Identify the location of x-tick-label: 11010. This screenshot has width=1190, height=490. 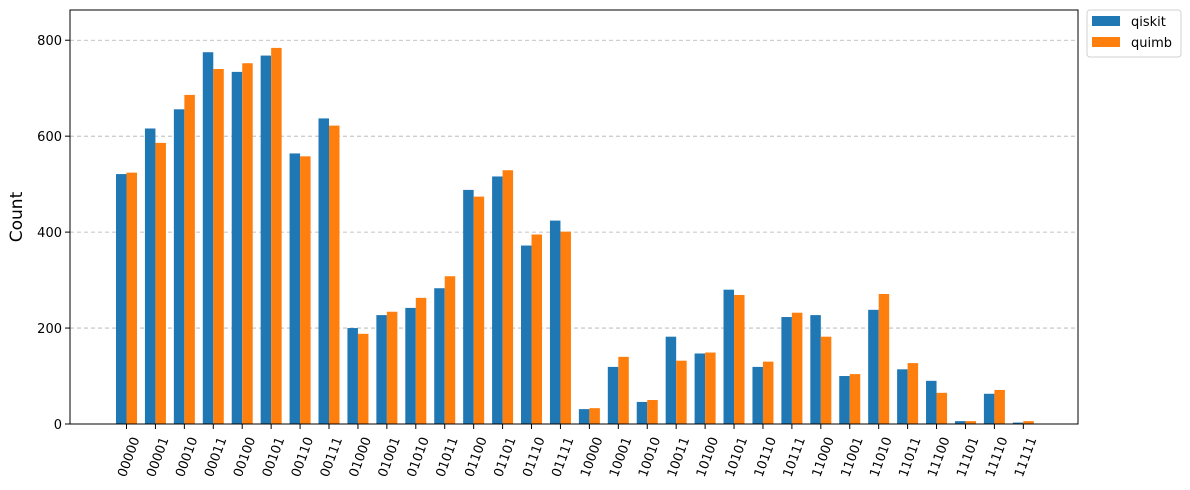
(881, 457).